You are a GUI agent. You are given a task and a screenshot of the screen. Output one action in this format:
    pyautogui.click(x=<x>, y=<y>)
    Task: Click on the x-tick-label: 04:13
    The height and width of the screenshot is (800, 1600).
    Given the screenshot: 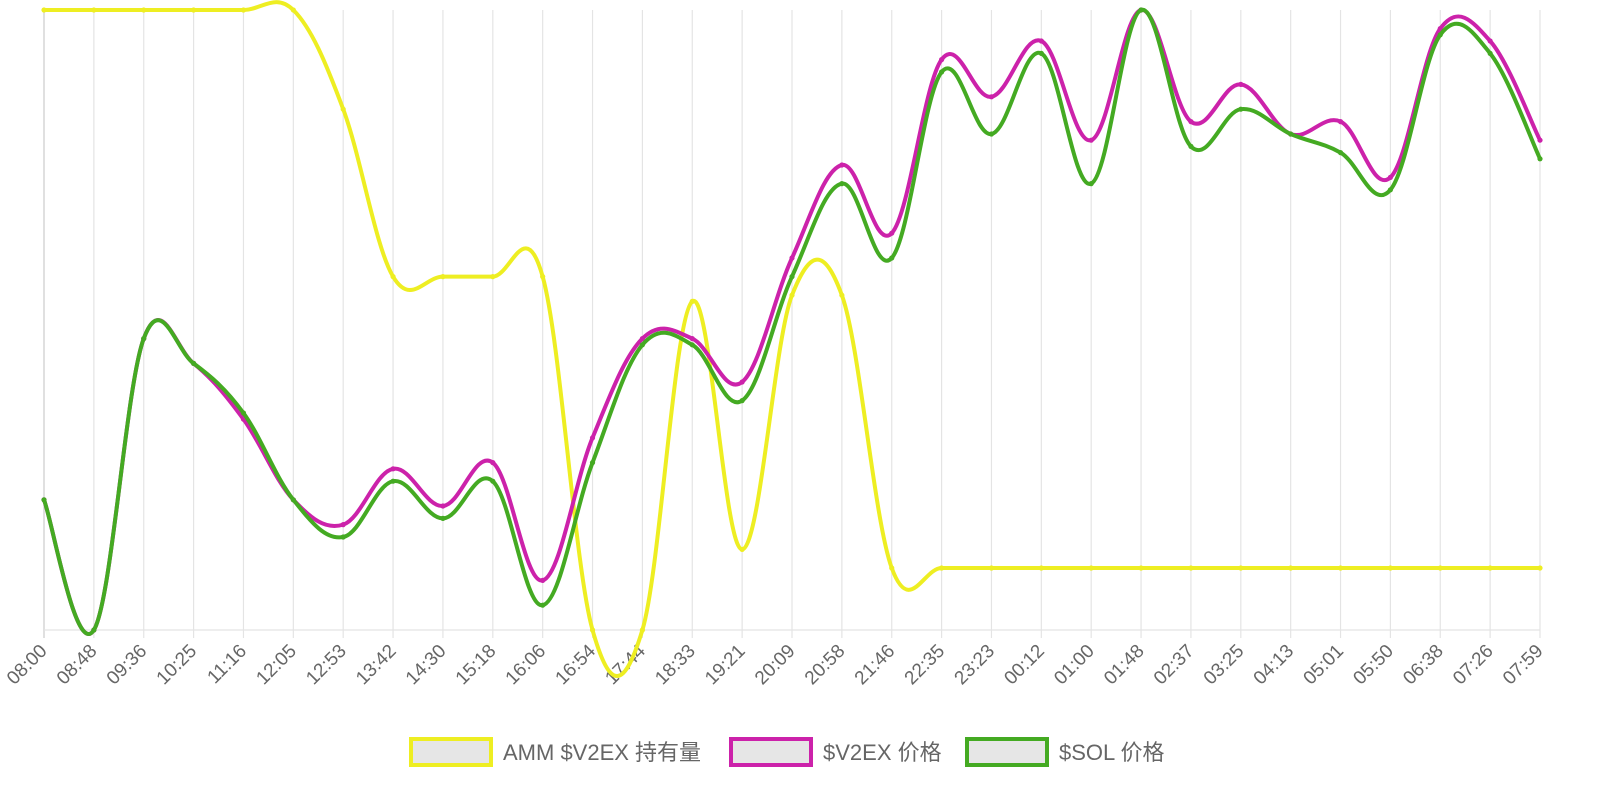 What is the action you would take?
    pyautogui.click(x=1274, y=665)
    